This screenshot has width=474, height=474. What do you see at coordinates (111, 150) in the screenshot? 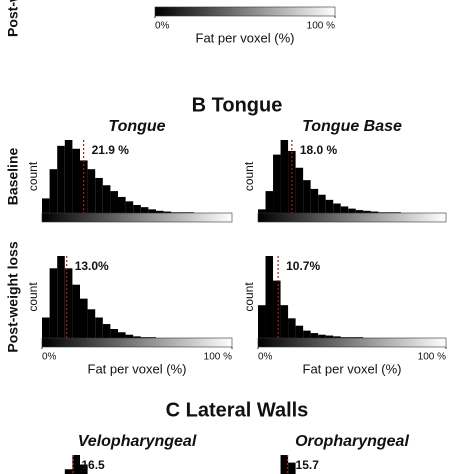
I see `median-label: 21.9 %` at bounding box center [111, 150].